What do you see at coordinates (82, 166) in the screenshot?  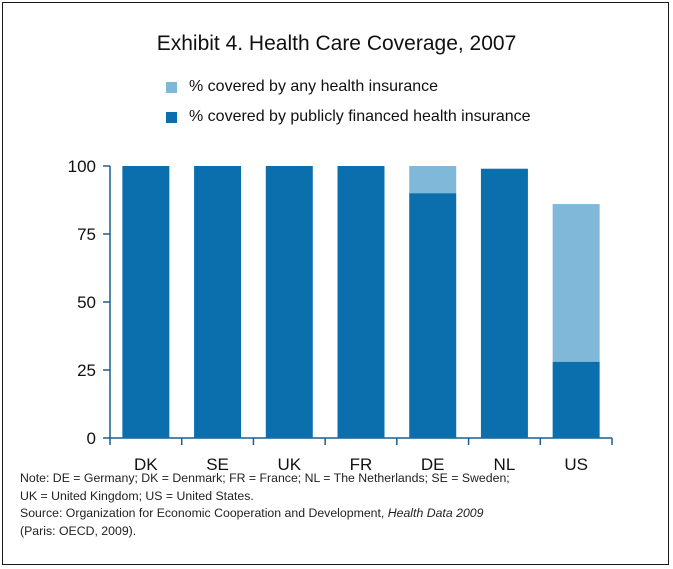 I see `y-tick-label: 100` at bounding box center [82, 166].